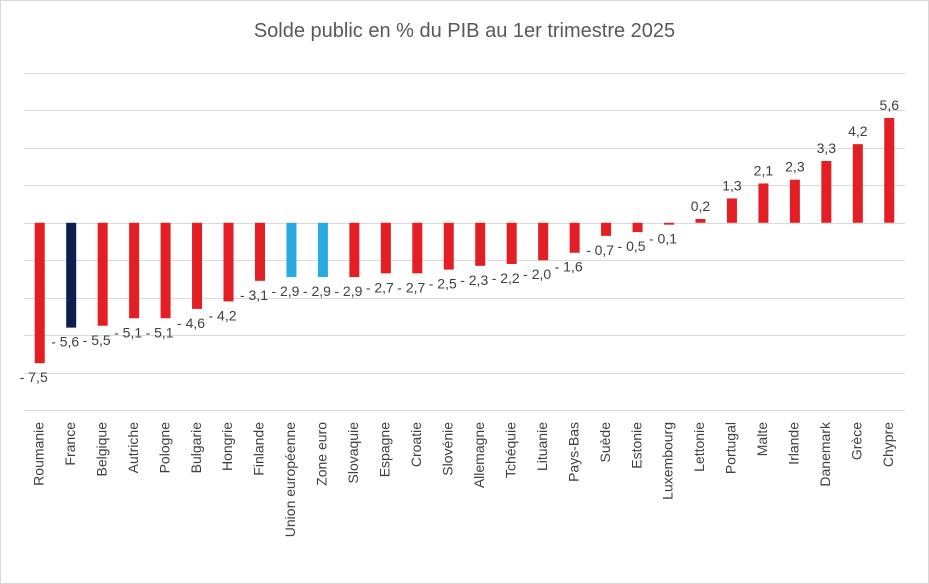 This screenshot has height=584, width=929. Describe the element at coordinates (510, 450) in the screenshot. I see `category-label: Tchéquie` at that location.